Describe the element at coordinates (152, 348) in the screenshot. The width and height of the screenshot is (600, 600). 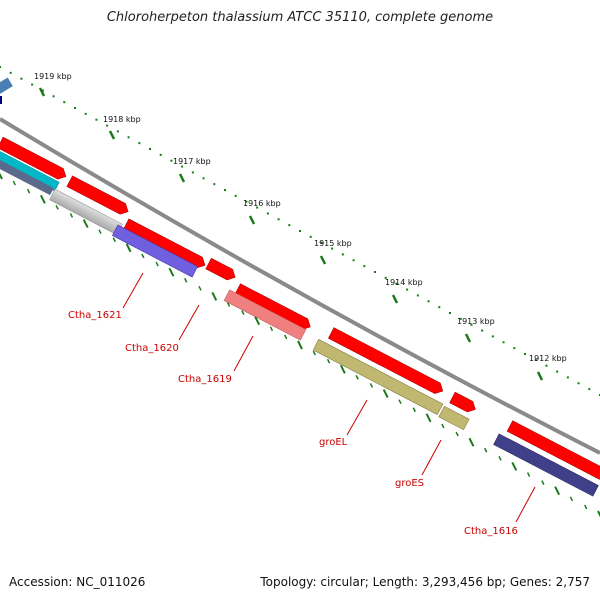
I see `gene-label-Ctha_1620: Ctha_1620` at that location.